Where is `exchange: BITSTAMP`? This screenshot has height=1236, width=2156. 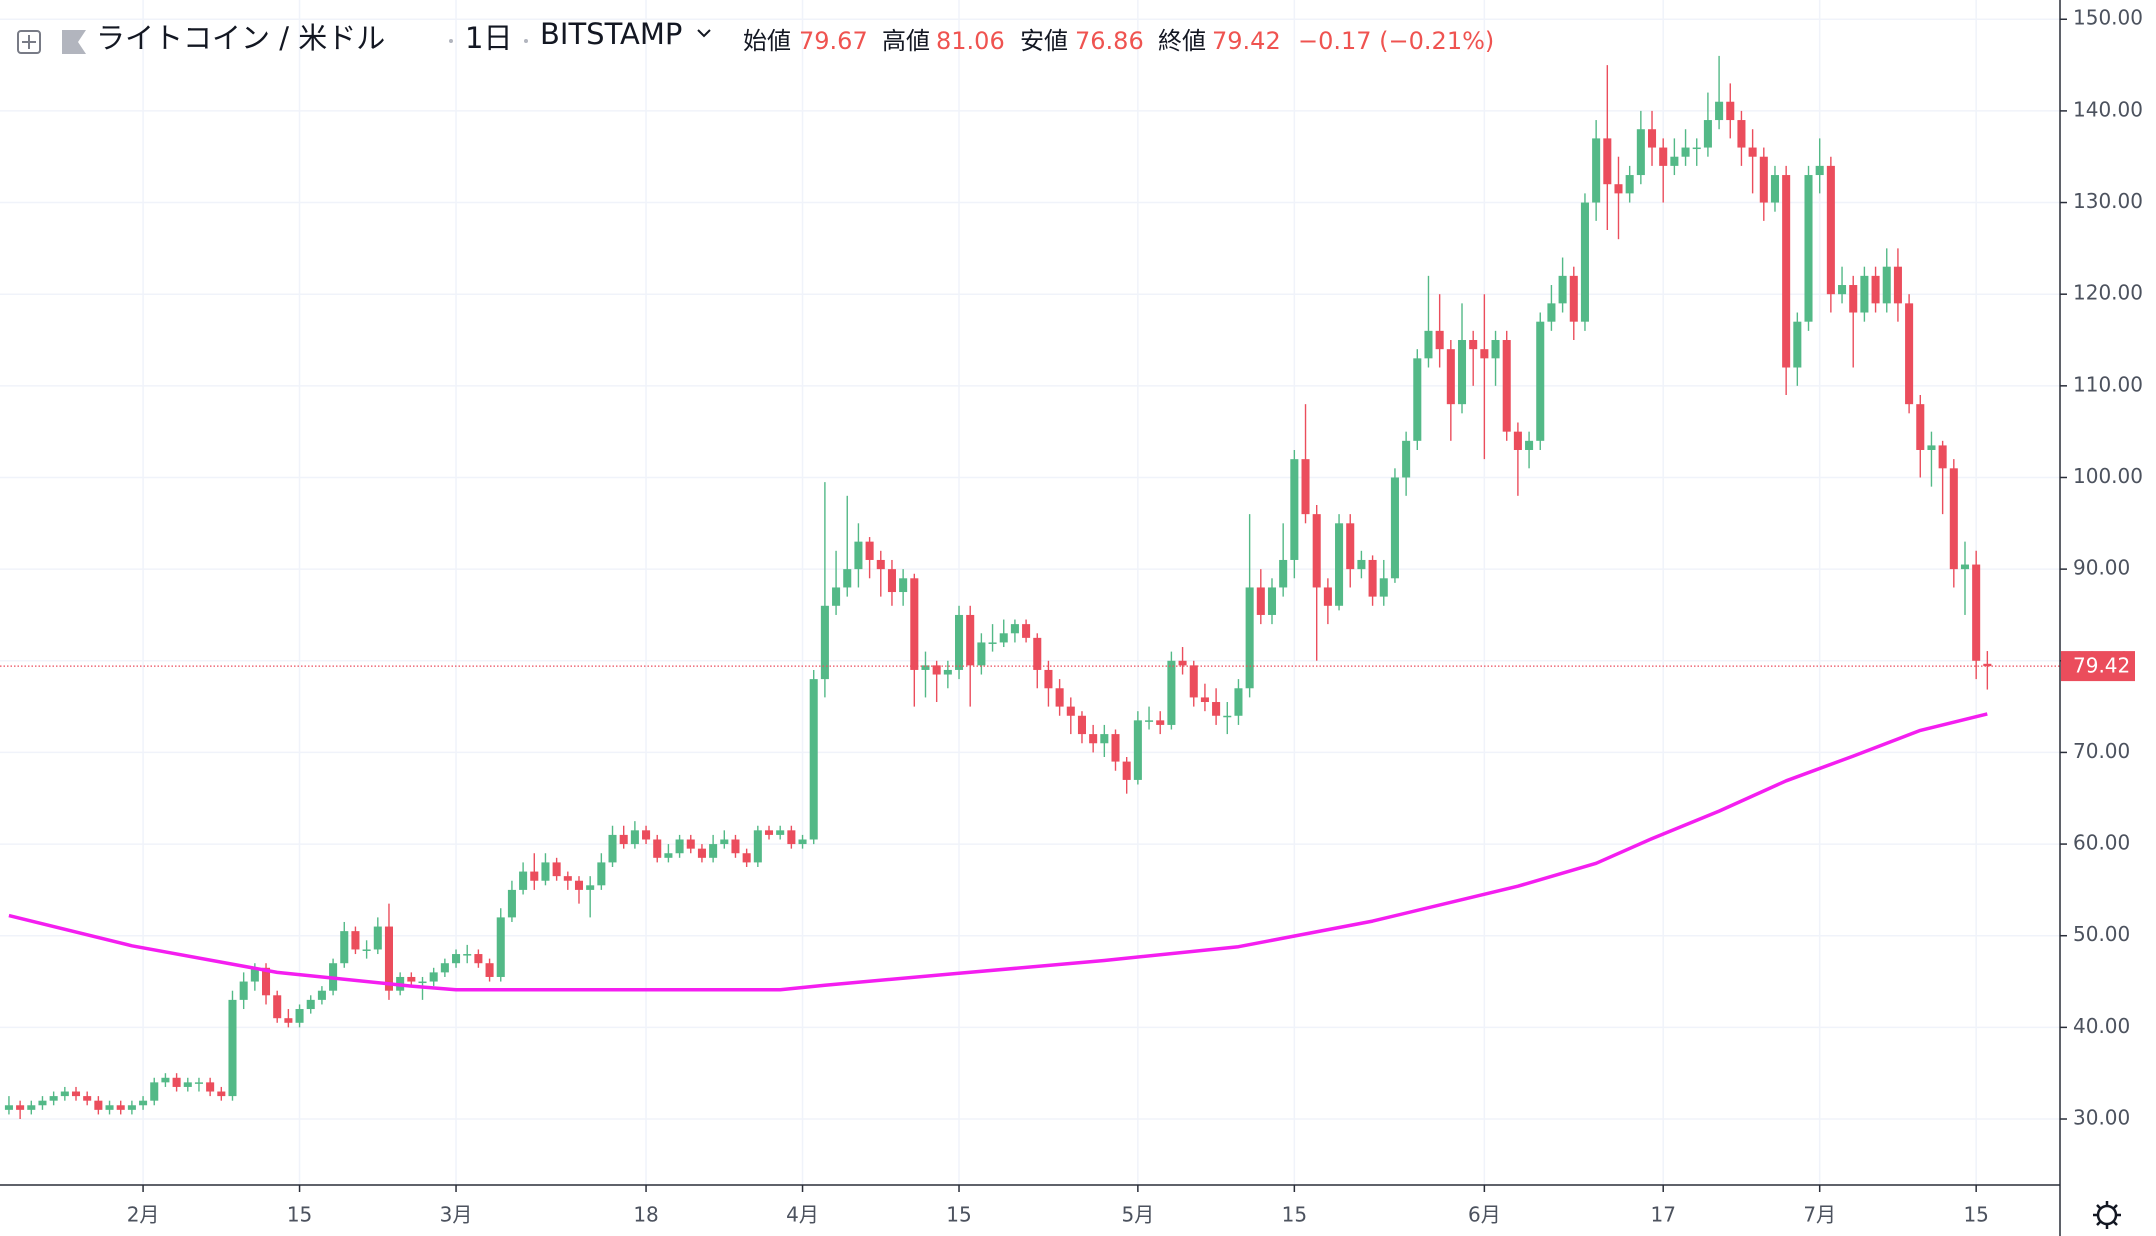 exchange: BITSTAMP is located at coordinates (611, 34).